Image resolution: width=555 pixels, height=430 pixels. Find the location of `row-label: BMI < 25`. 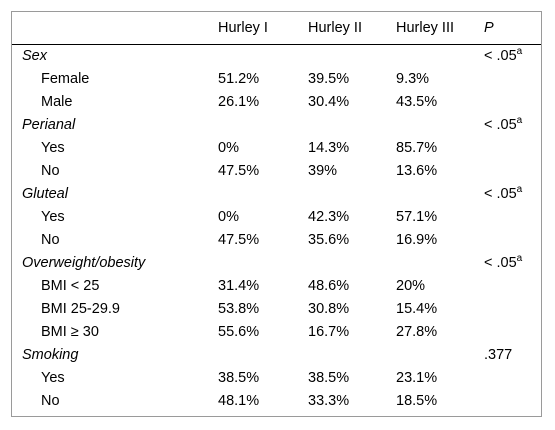

row-label: BMI < 25 is located at coordinates (70, 285).